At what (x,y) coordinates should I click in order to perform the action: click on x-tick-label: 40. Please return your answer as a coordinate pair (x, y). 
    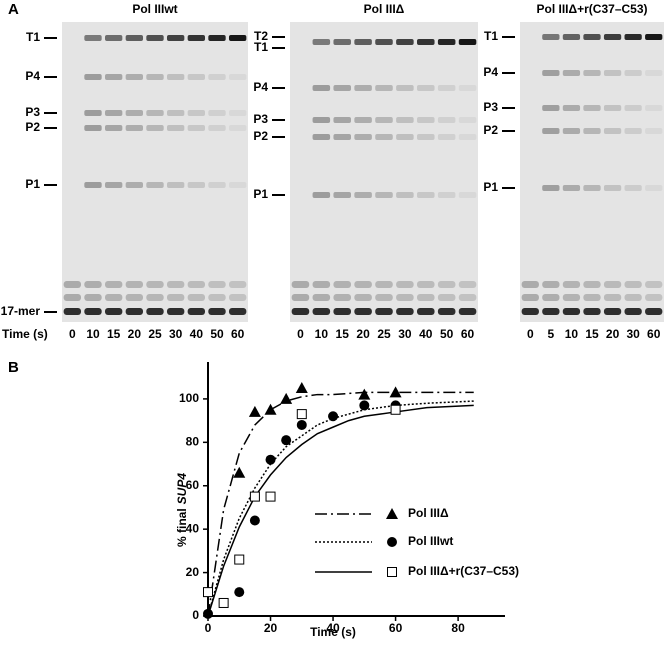
    Looking at the image, I should click on (333, 628).